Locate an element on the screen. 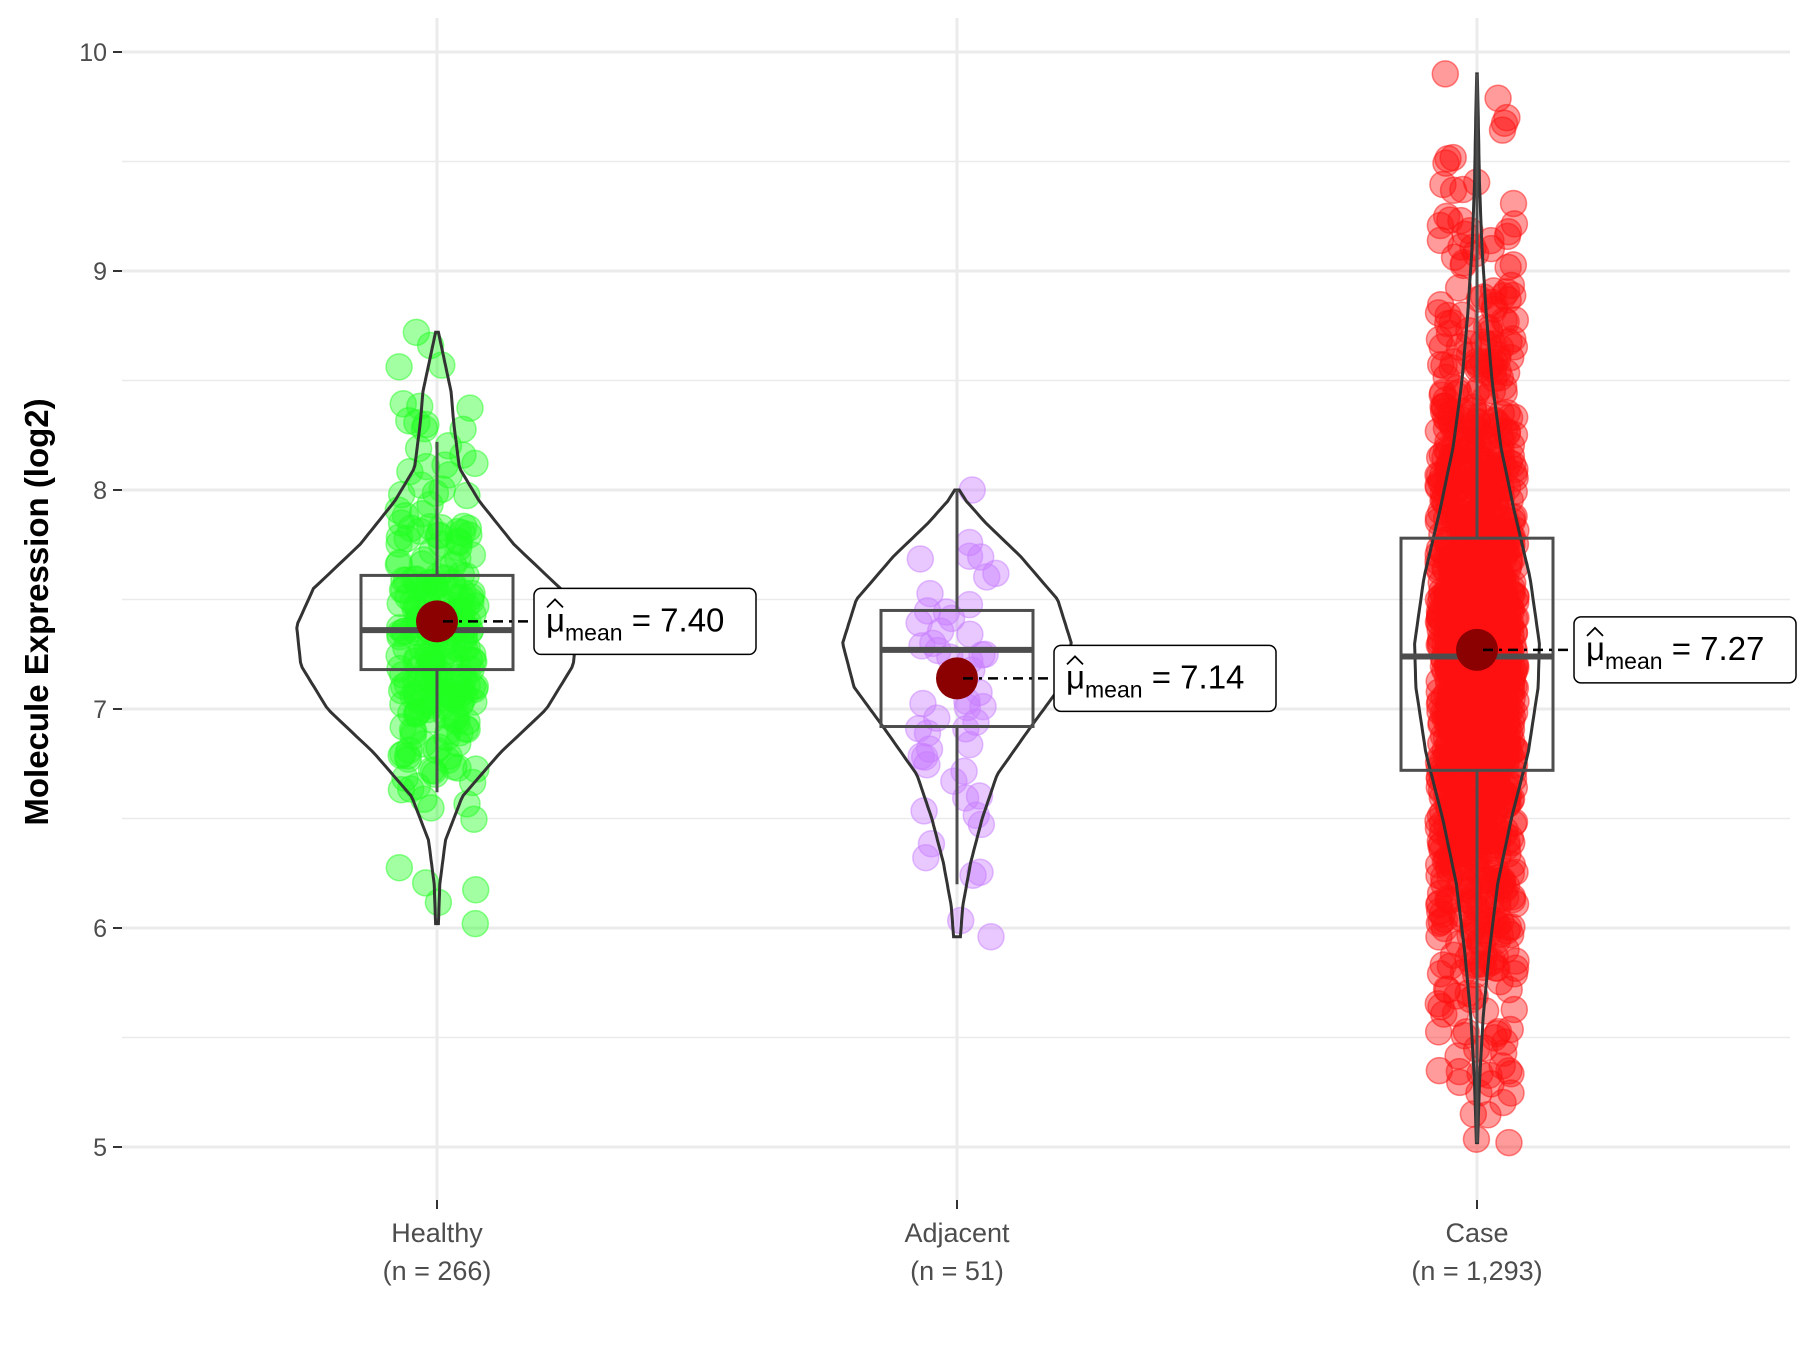 The height and width of the screenshot is (1350, 1800). x-tick-label: Adjacent is located at coordinates (957, 1233).